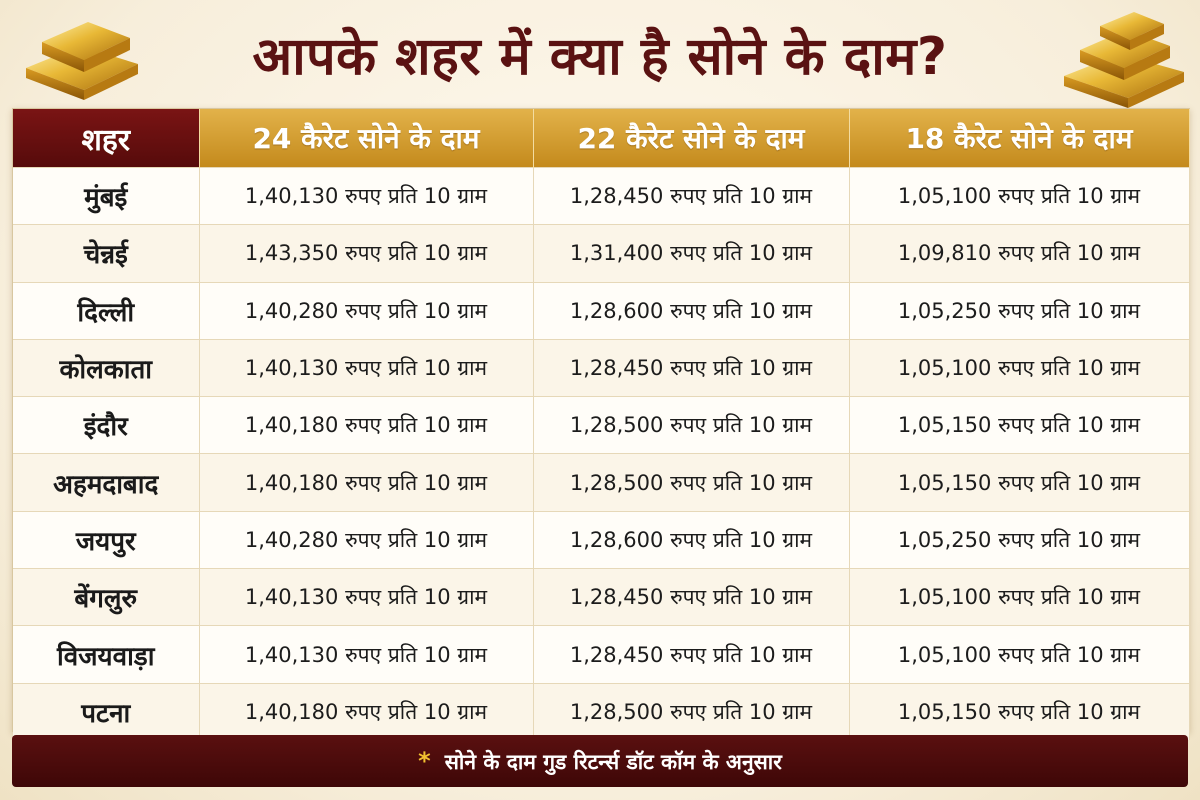 This screenshot has height=800, width=1200. I want to click on city-cell: पटना, so click(106, 711).